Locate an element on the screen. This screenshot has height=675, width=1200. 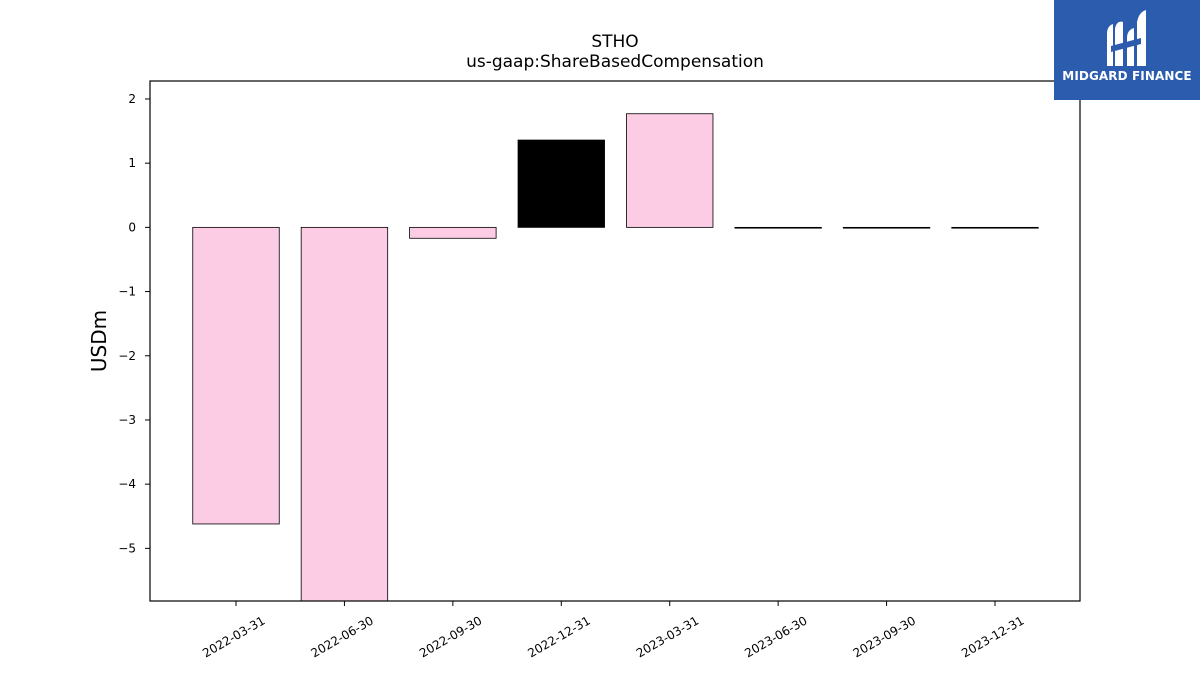
y-tick-label-2: 2 is located at coordinates (132, 99).